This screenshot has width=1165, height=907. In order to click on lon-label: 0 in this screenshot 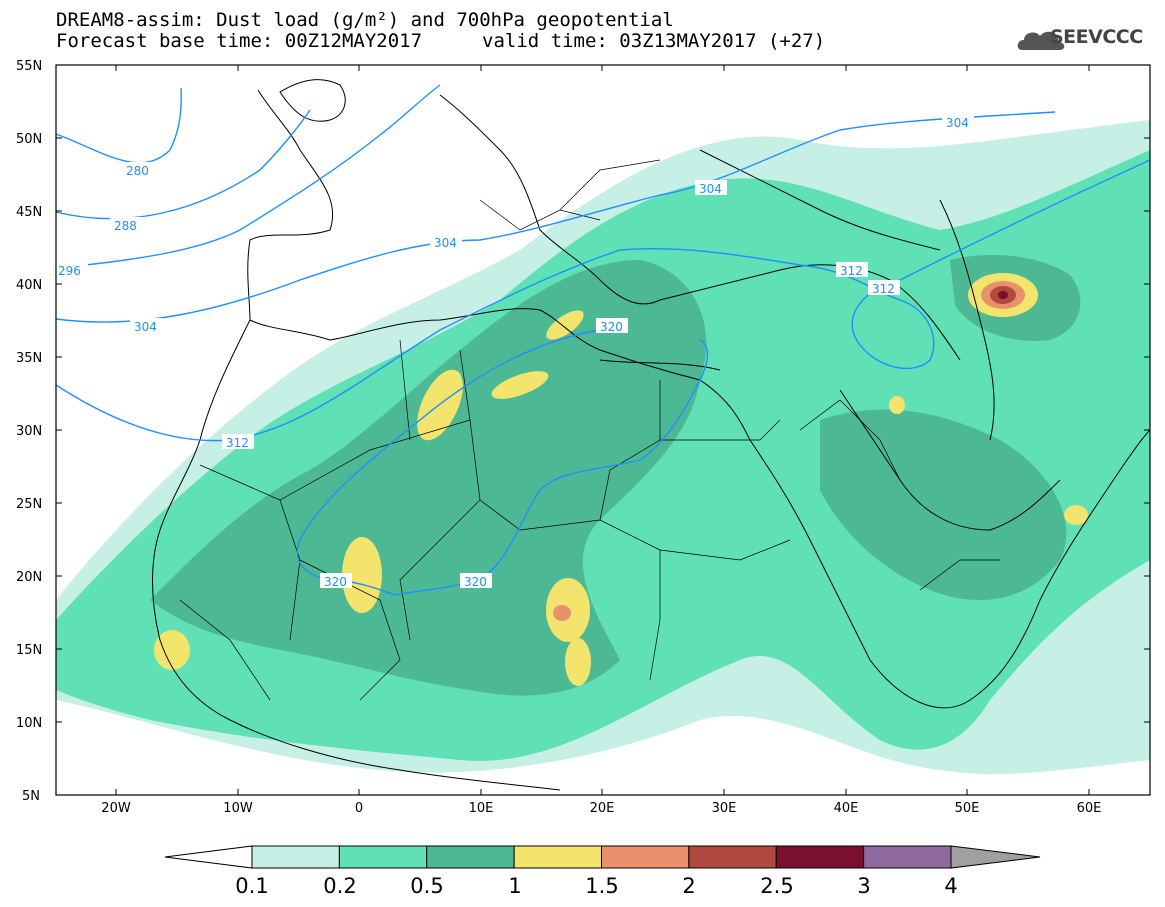, I will do `click(359, 808)`.